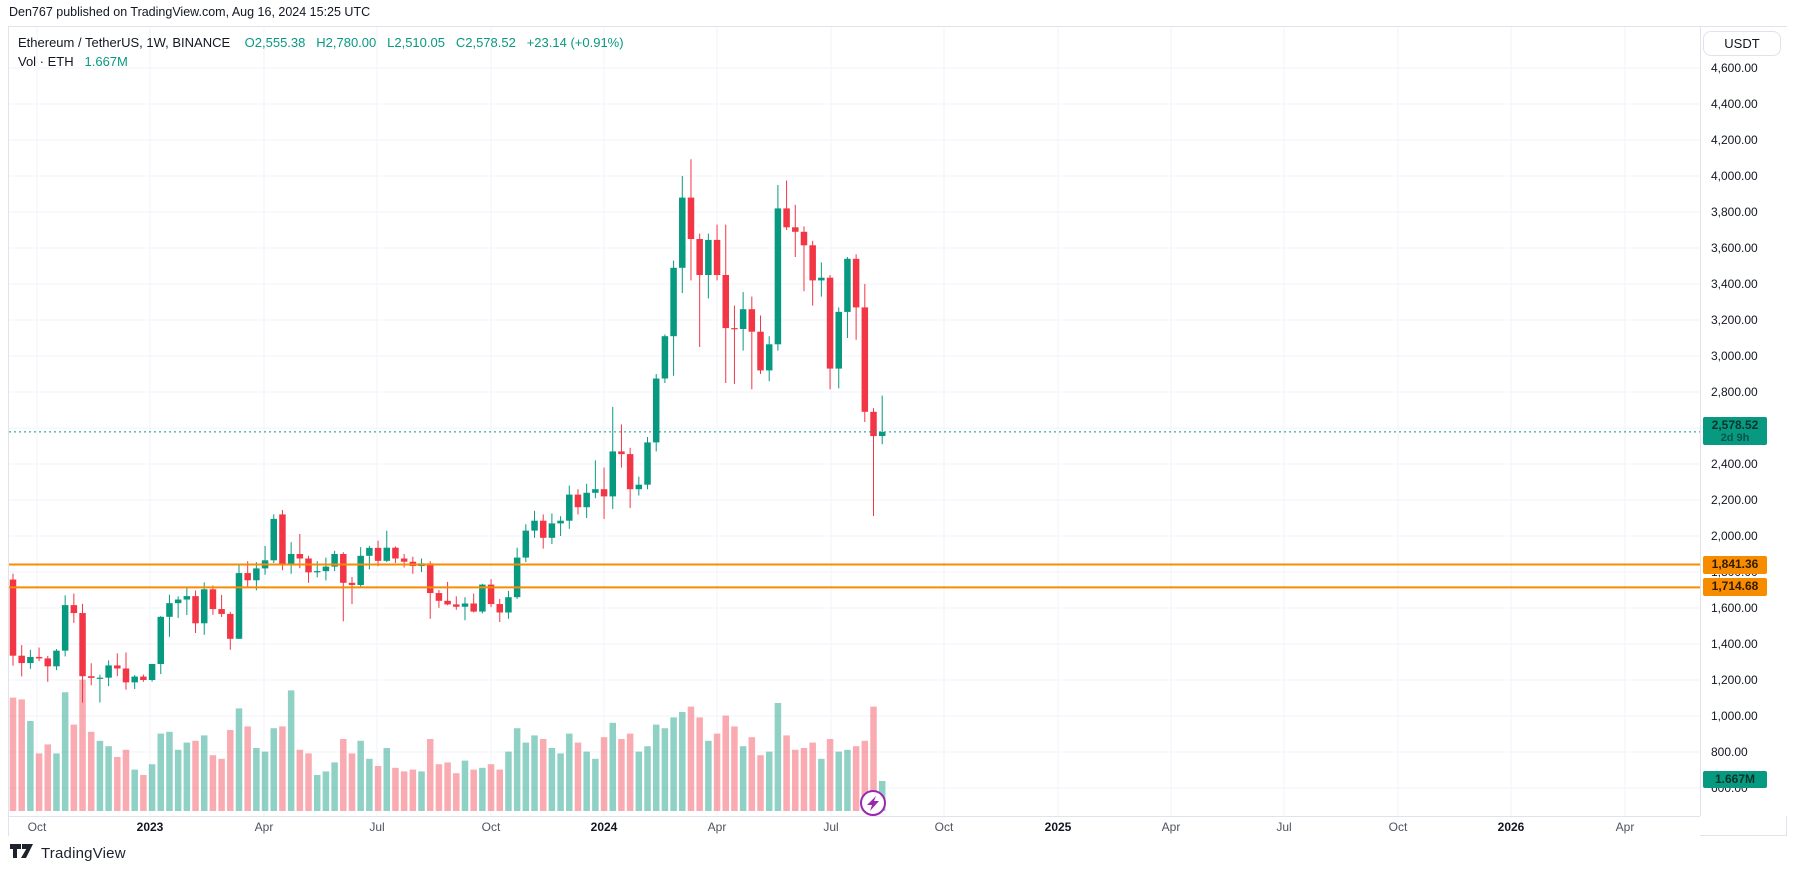  What do you see at coordinates (1734, 464) in the screenshot?
I see `price-tick: 2,400.00` at bounding box center [1734, 464].